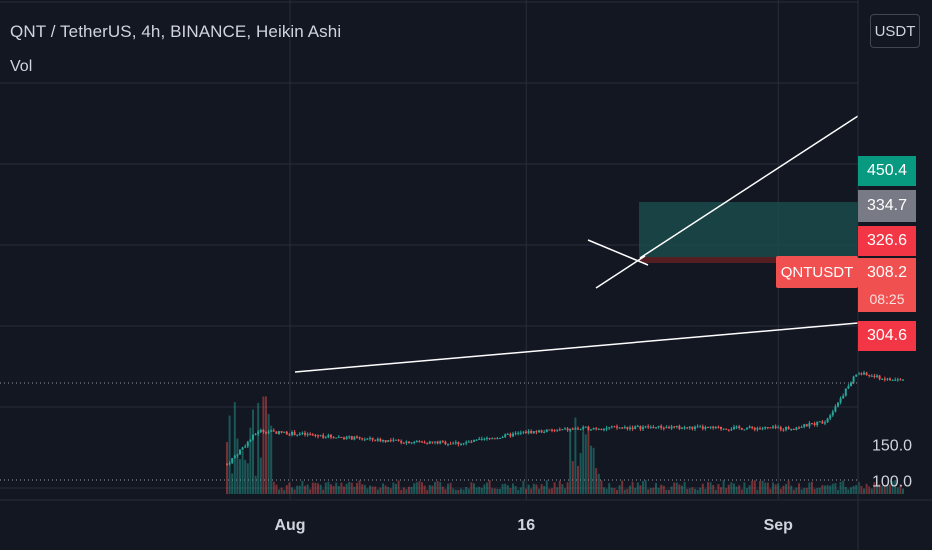 The image size is (932, 550). What do you see at coordinates (21, 66) in the screenshot?
I see `volume-indicator-label: Vol` at bounding box center [21, 66].